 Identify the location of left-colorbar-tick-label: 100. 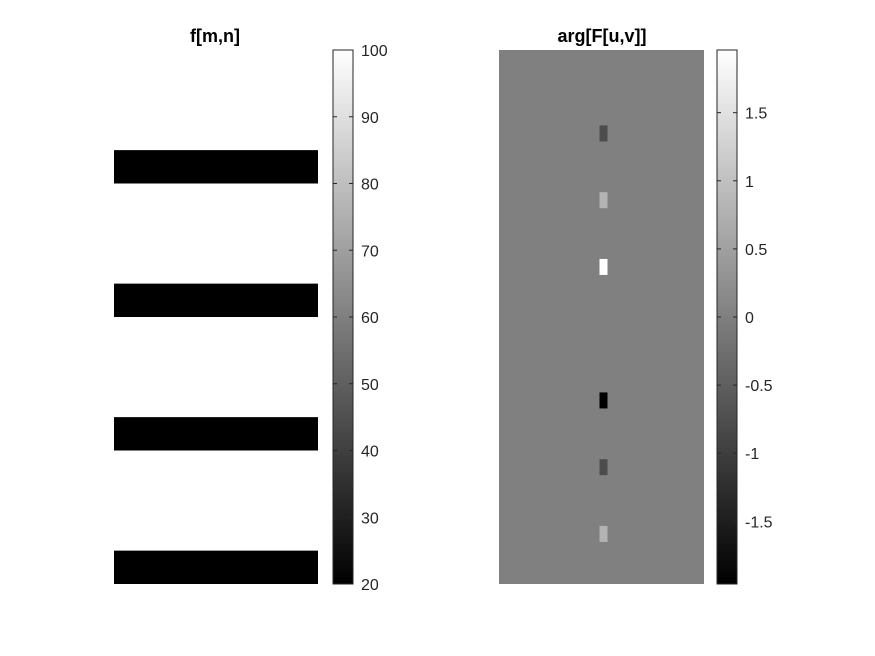
(374, 51).